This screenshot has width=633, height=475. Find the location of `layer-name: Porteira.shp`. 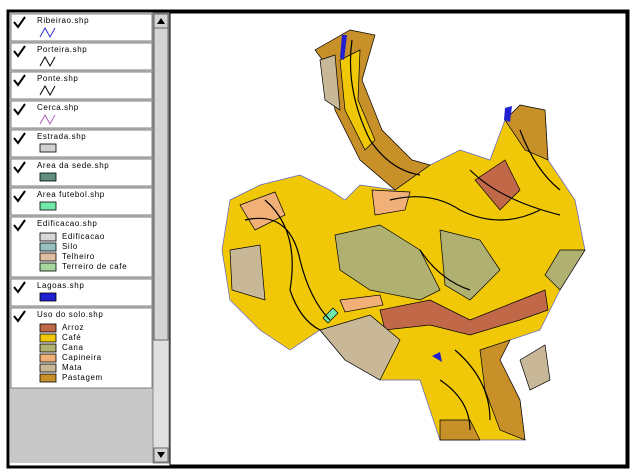

layer-name: Porteira.shp is located at coordinates (62, 49).